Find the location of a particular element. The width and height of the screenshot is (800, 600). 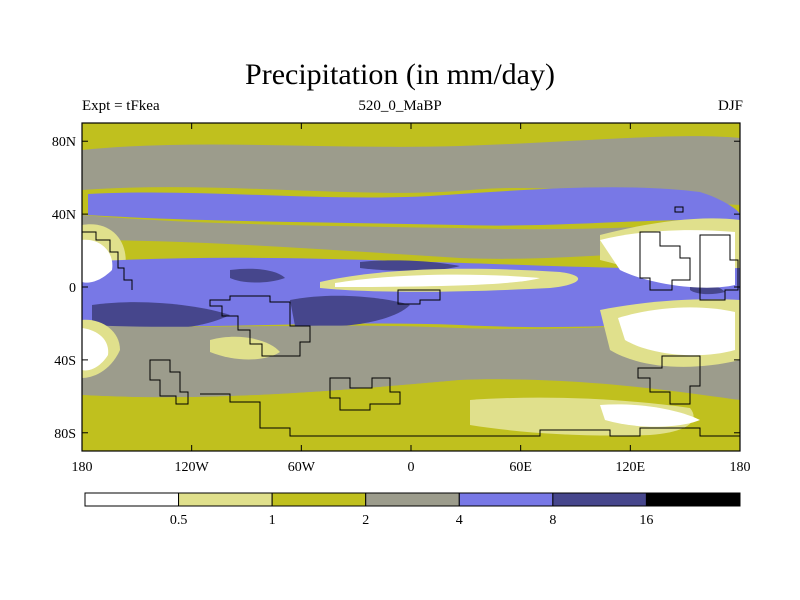

lat-tick-label: 40N is located at coordinates (64, 215).